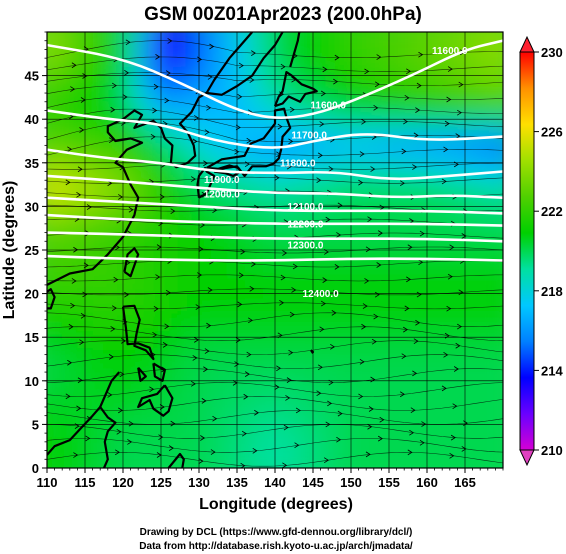 The width and height of the screenshot is (566, 554). What do you see at coordinates (305, 207) in the screenshot?
I see `contour-label: 12100.0` at bounding box center [305, 207].